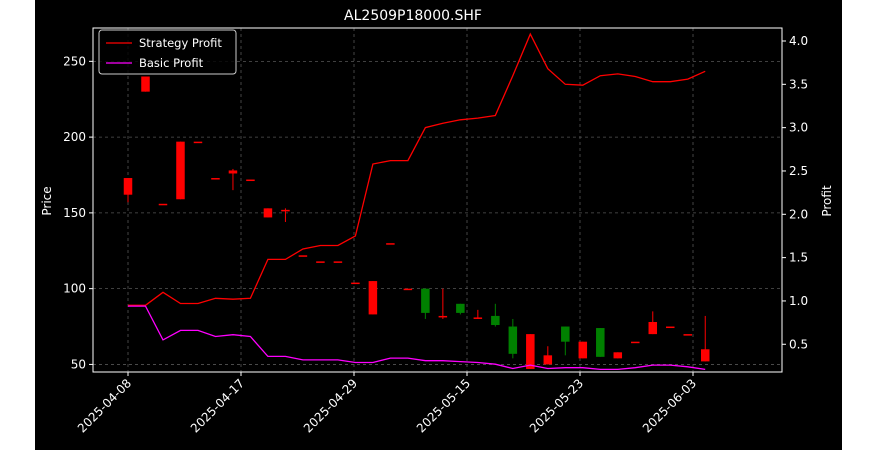 The height and width of the screenshot is (450, 878). I want to click on x-tick-label: 2025-04-17, so click(217, 405).